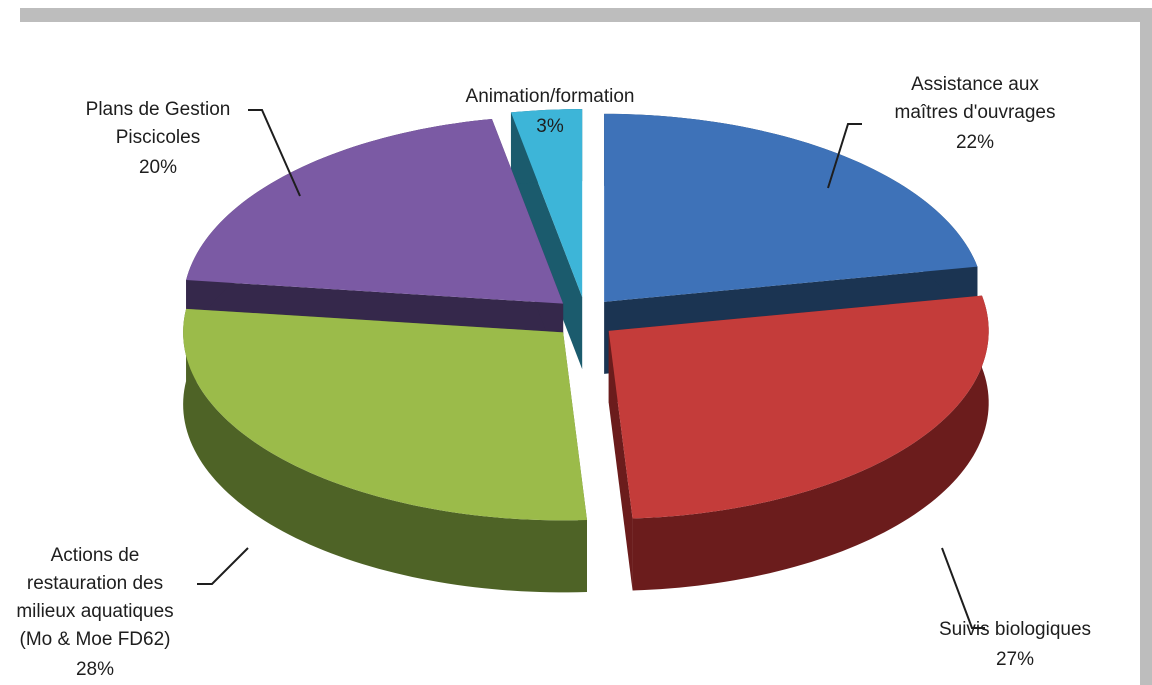 This screenshot has width=1152, height=685. Describe the element at coordinates (95, 583) in the screenshot. I see `slice-label: restauration des` at that location.